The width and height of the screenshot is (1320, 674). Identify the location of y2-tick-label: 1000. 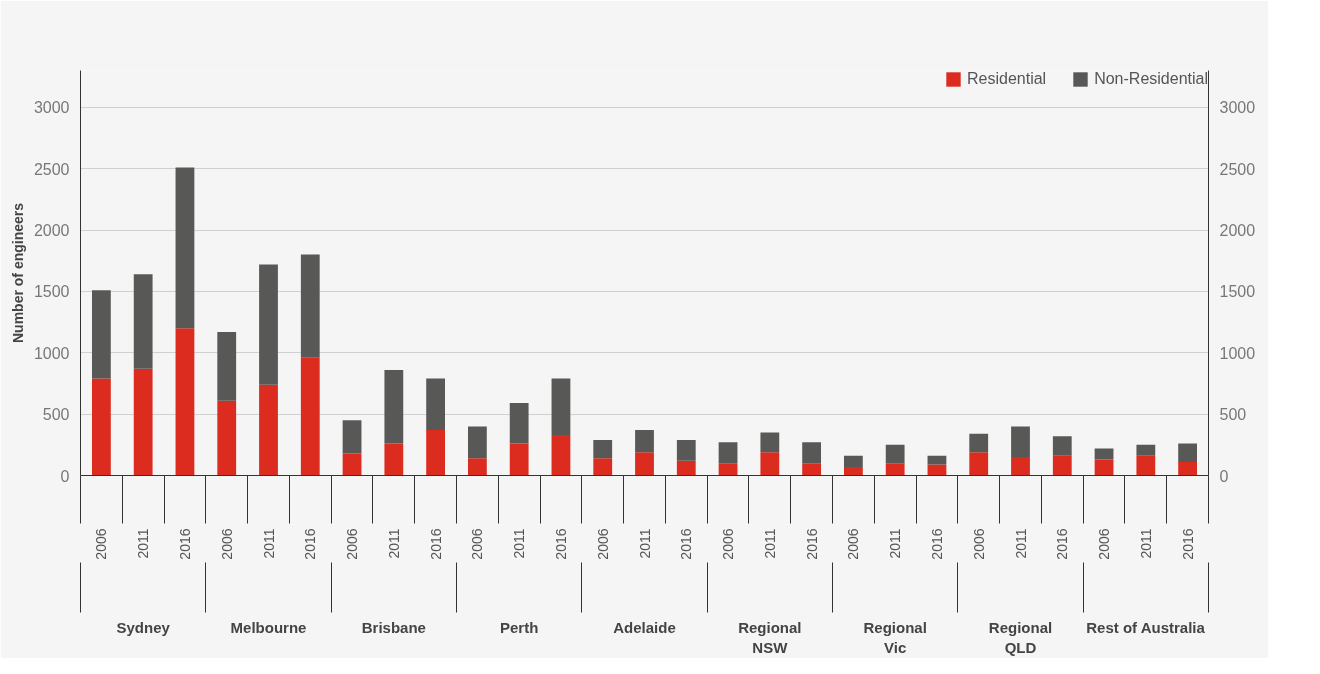
(1237, 353).